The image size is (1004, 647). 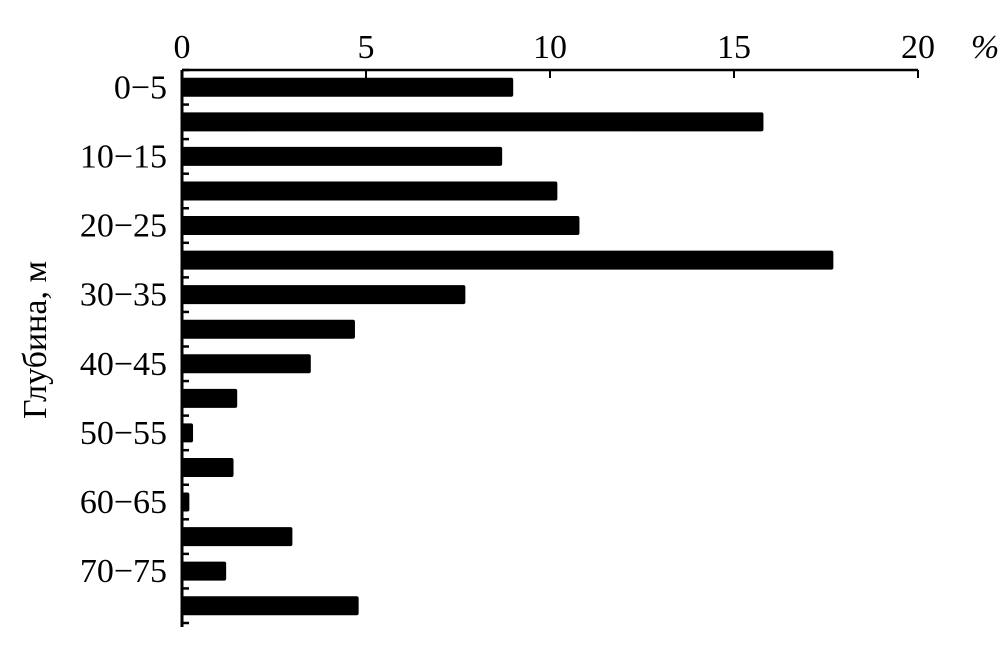 What do you see at coordinates (381, 226) in the screenshot?
I see `bar-20−25` at bounding box center [381, 226].